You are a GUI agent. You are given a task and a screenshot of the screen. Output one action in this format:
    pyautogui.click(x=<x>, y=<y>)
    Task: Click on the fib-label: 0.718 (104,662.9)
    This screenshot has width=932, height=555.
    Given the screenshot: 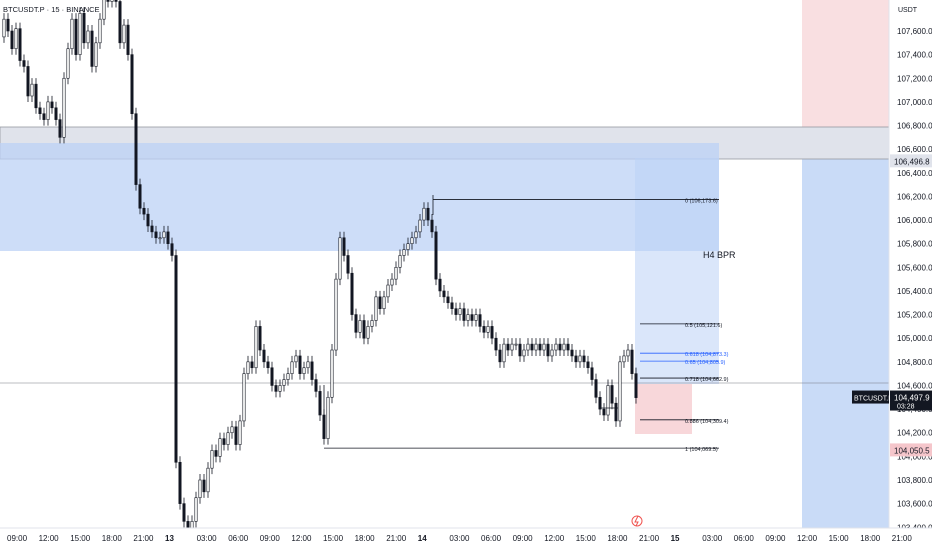 What is the action you would take?
    pyautogui.click(x=707, y=380)
    